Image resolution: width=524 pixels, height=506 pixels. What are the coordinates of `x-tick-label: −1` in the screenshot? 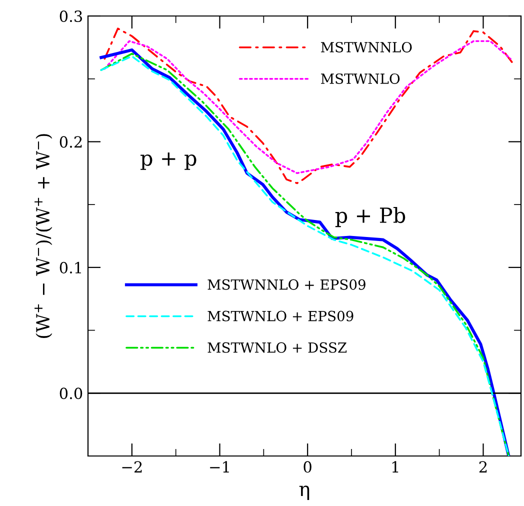 It's located at (219, 466).